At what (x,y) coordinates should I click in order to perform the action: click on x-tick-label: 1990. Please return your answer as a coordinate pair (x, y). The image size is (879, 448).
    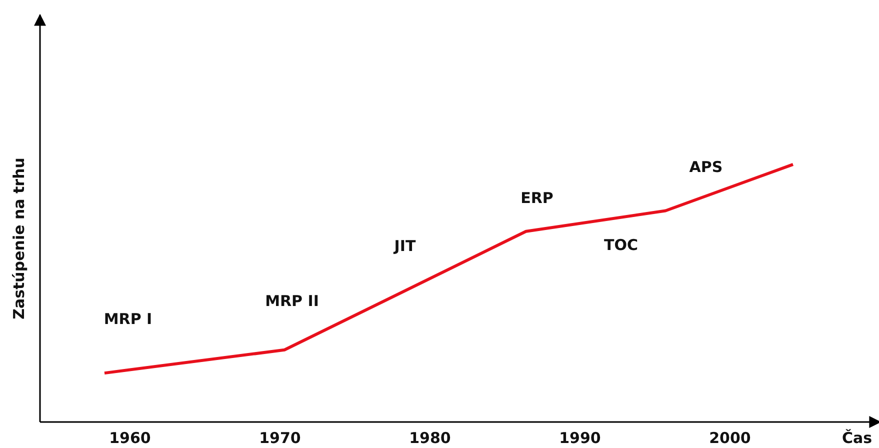
    Looking at the image, I should click on (580, 438).